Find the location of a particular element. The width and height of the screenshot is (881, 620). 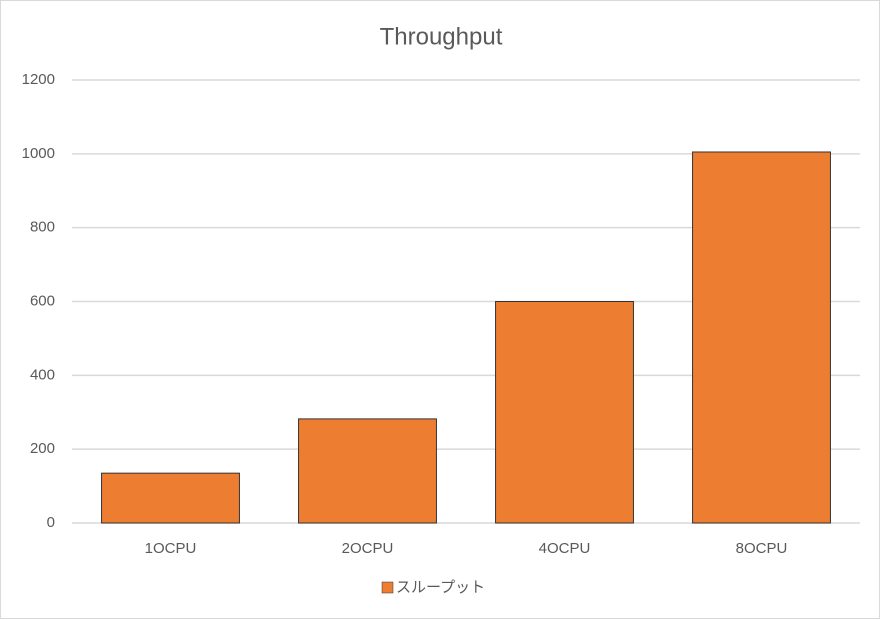

y-tick-label: 600 is located at coordinates (42, 300).